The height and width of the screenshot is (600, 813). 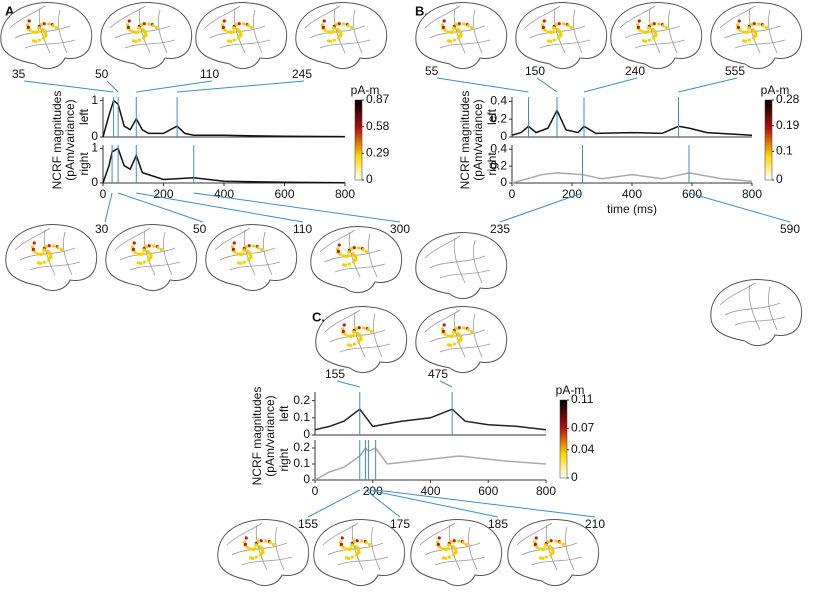 What do you see at coordinates (779, 179) in the screenshot?
I see `colorbar-tick-label: 0` at bounding box center [779, 179].